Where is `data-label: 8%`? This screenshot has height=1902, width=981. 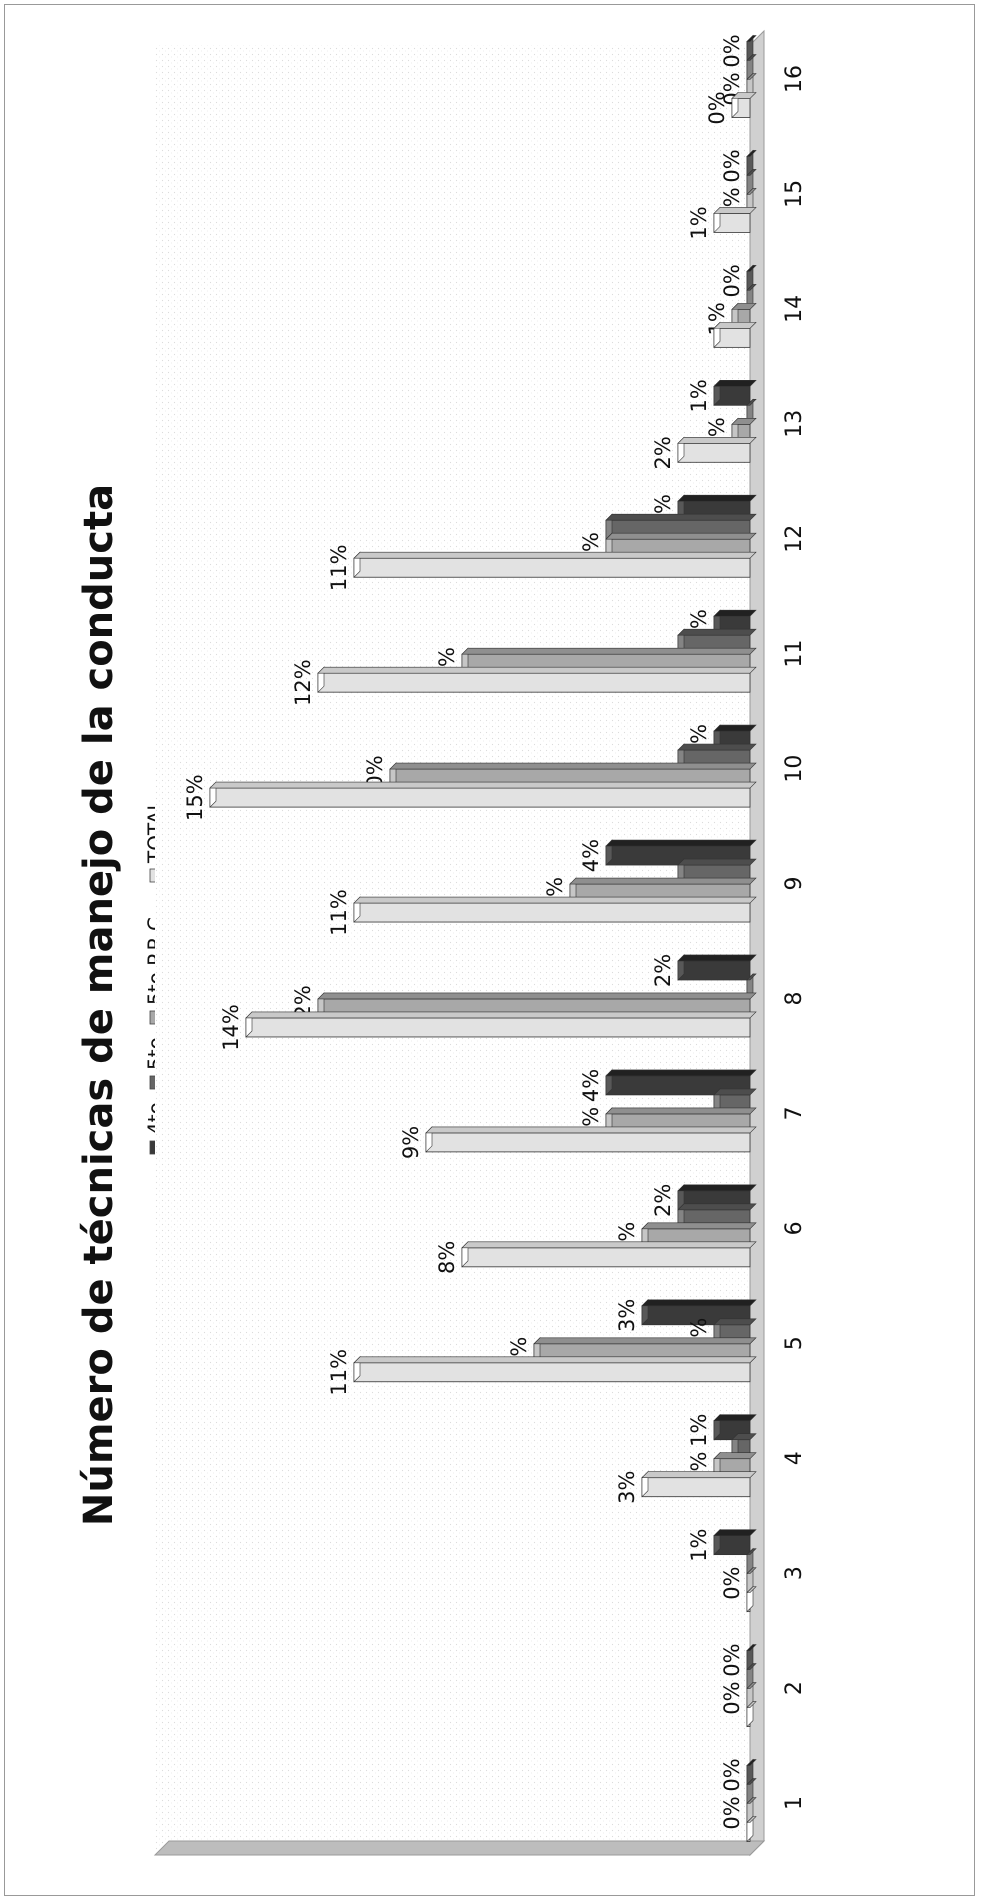 data-label: 8% is located at coordinates (447, 1257).